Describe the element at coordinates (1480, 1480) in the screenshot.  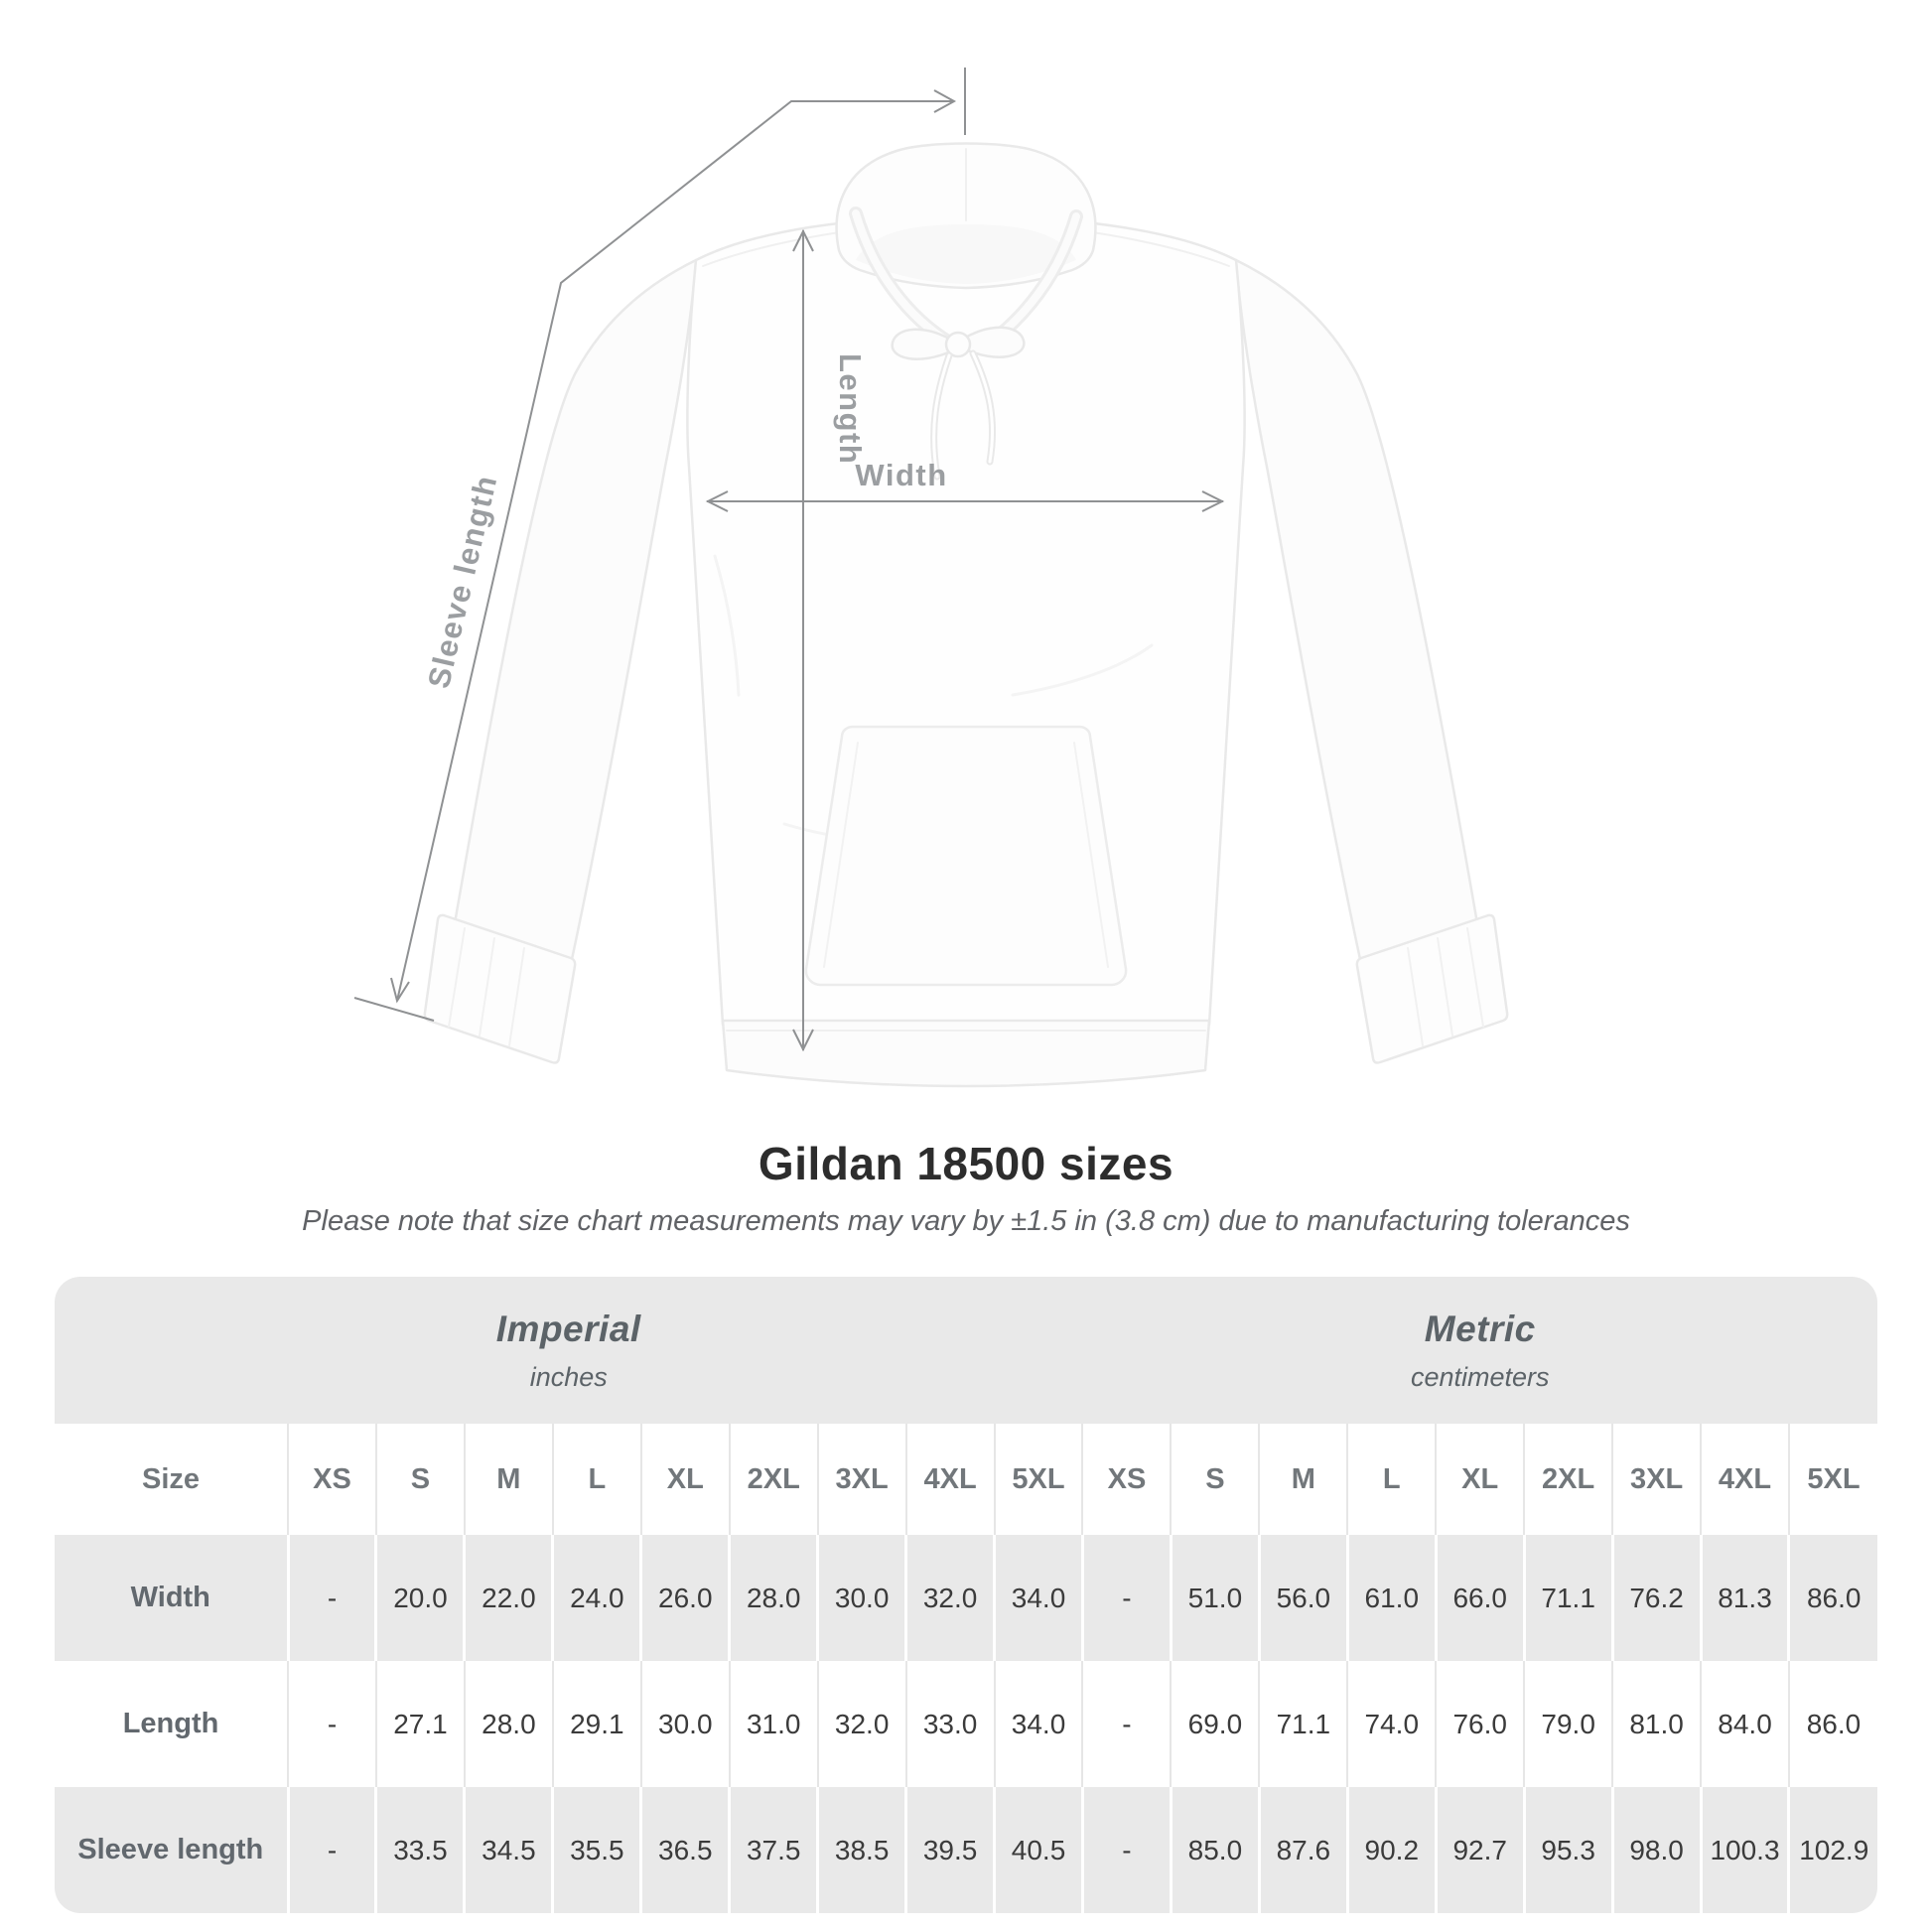
I see `metric-size-xl: XL` at that location.